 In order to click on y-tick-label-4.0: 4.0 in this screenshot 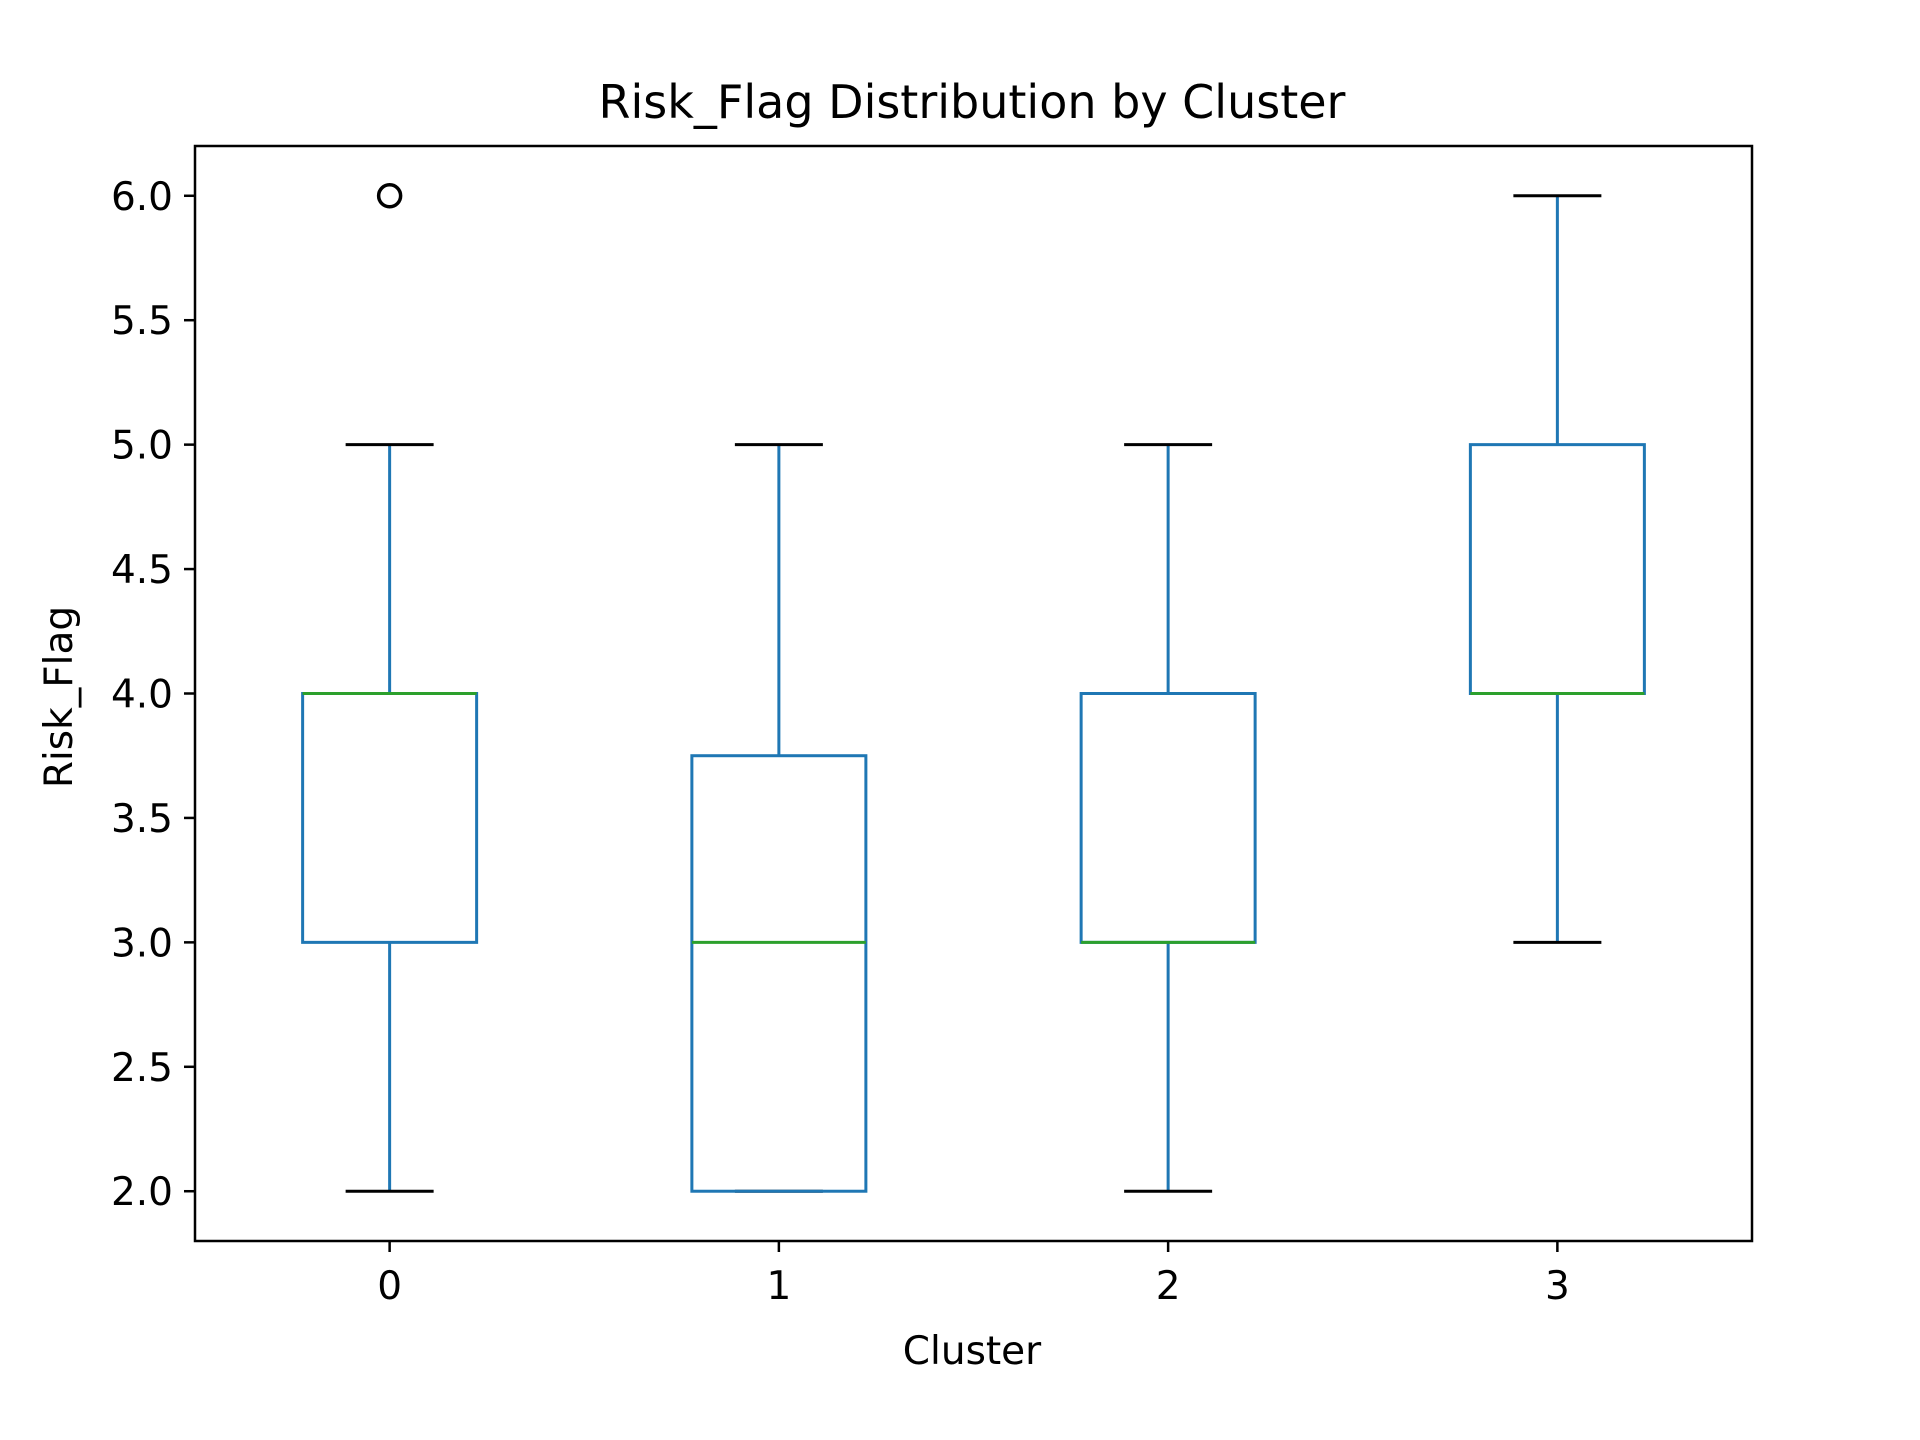, I will do `click(142, 695)`.